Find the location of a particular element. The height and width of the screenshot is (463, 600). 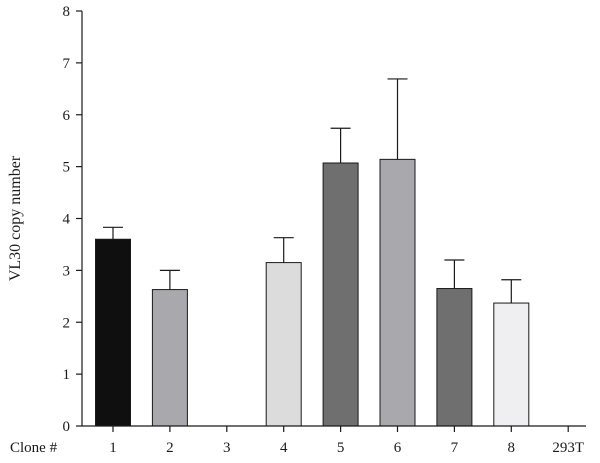

x-tick-label: 2 is located at coordinates (170, 448).